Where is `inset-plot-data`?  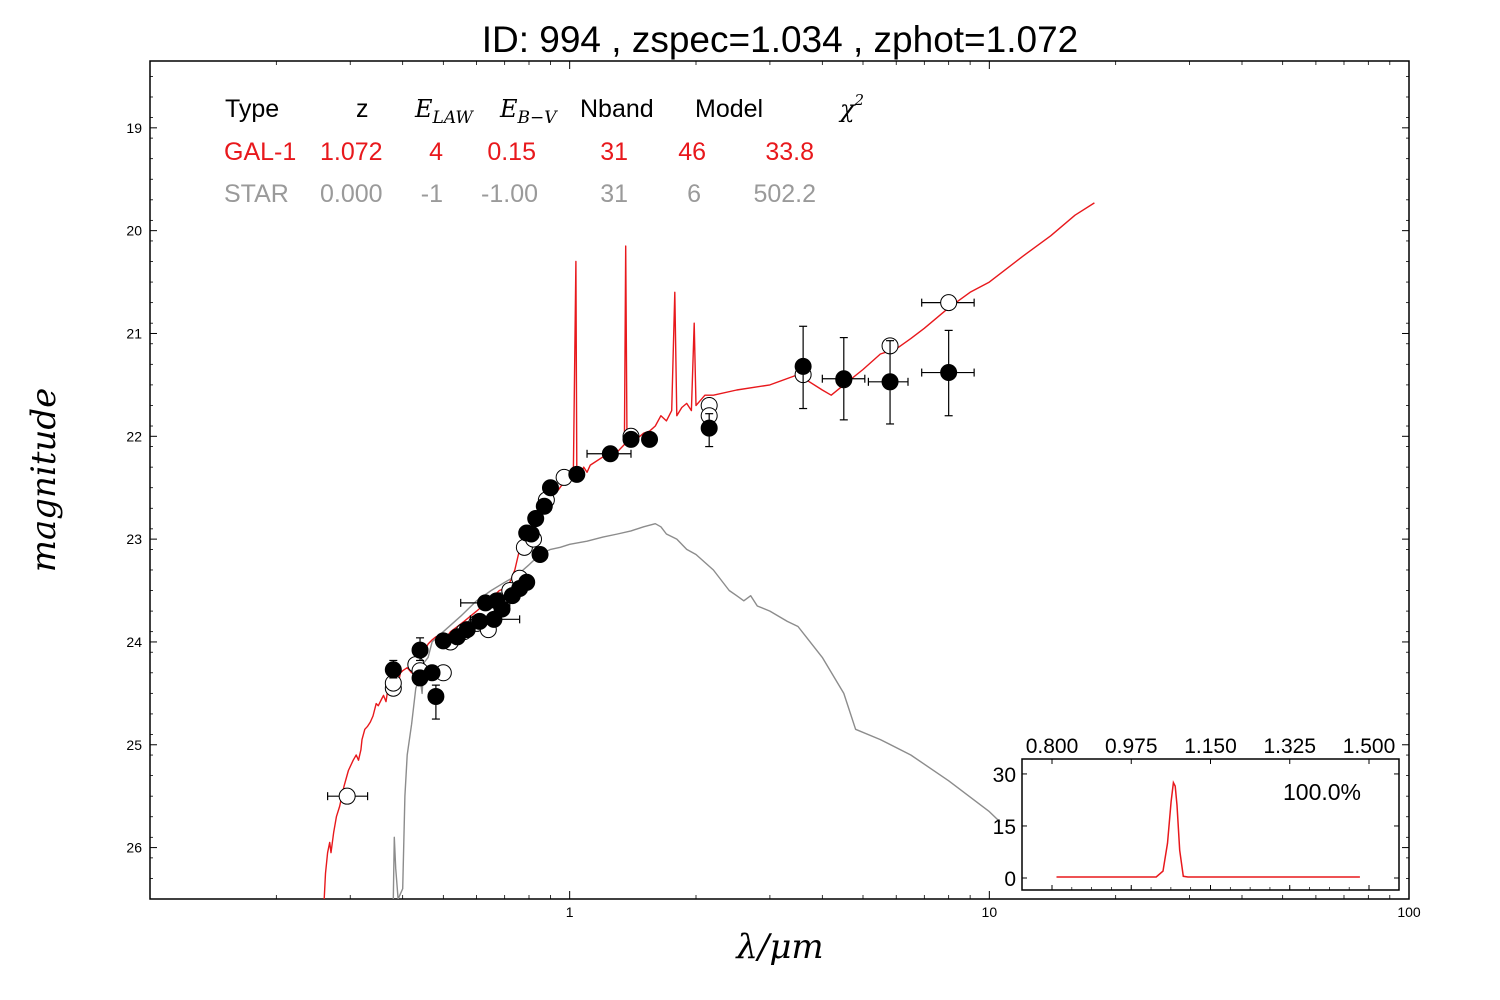 inset-plot-data is located at coordinates (1208, 829).